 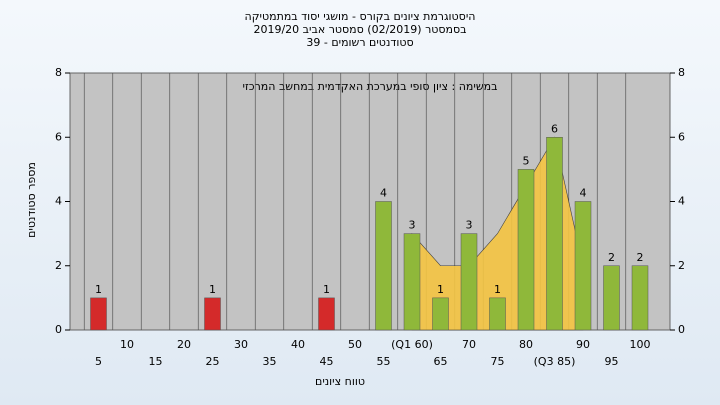 What do you see at coordinates (412, 344) in the screenshot?
I see `x-tick-label: (Q1 60)` at bounding box center [412, 344].